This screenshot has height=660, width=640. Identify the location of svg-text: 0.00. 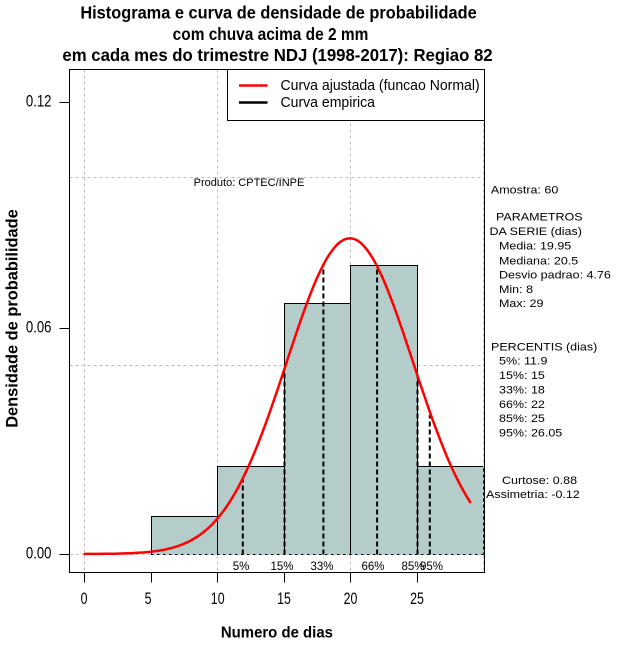
(39, 554).